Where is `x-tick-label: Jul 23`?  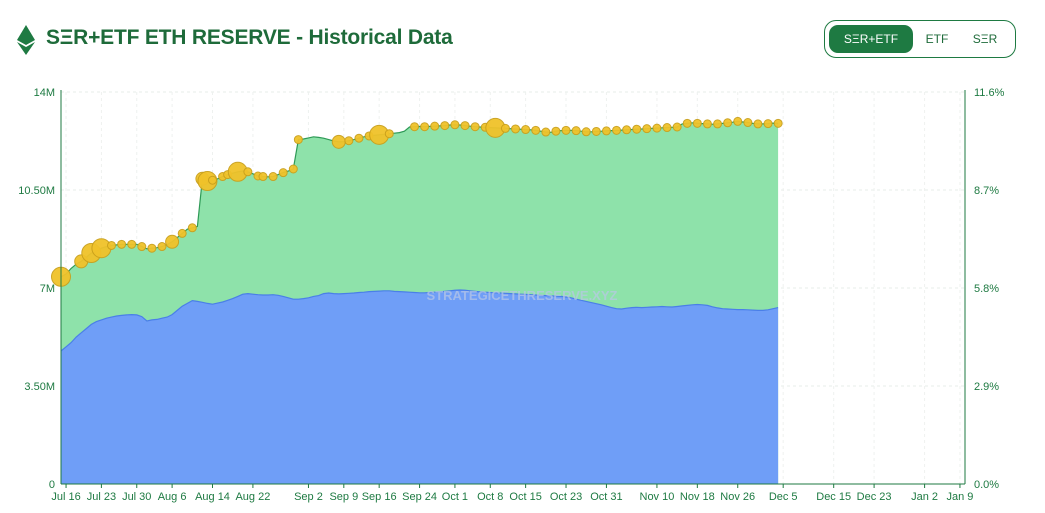 x-tick-label: Jul 23 is located at coordinates (101, 497).